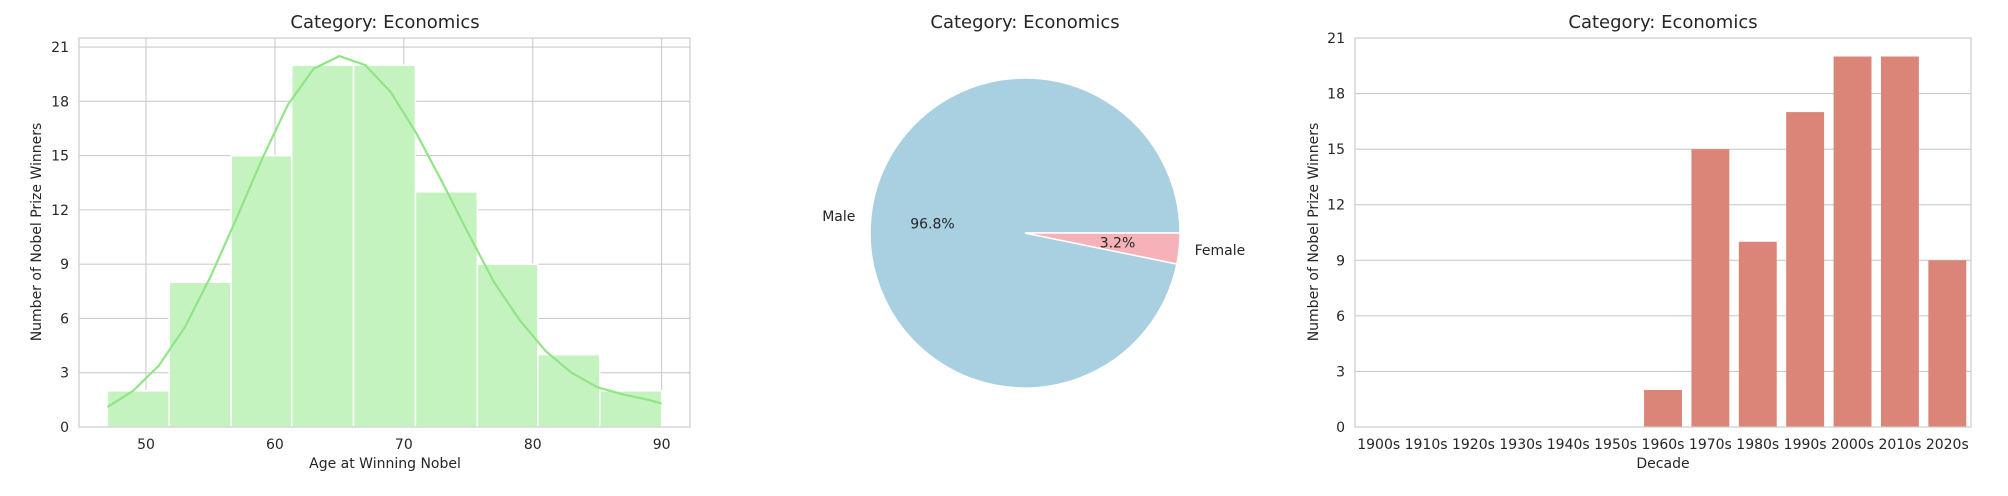  Describe the element at coordinates (1336, 39) in the screenshot. I see `decade-y-tick-label: 21` at that location.